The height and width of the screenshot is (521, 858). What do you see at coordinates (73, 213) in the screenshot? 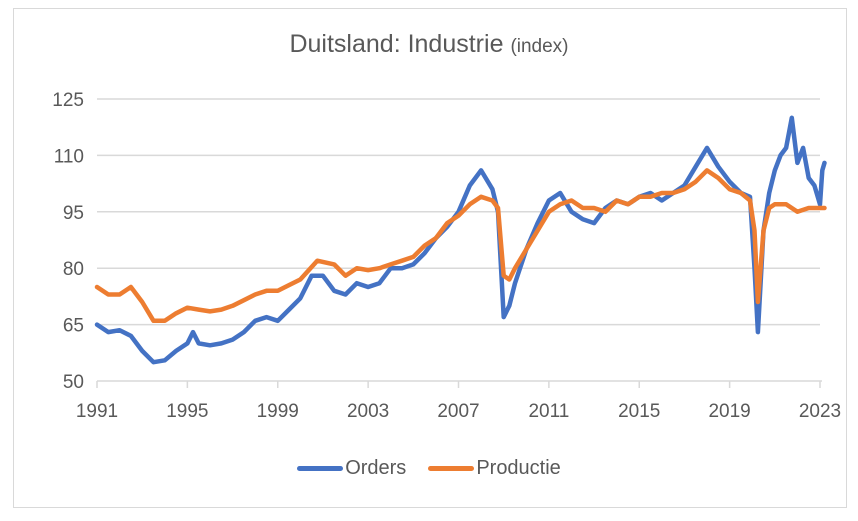
I see `y-tick-label: 95` at bounding box center [73, 213].